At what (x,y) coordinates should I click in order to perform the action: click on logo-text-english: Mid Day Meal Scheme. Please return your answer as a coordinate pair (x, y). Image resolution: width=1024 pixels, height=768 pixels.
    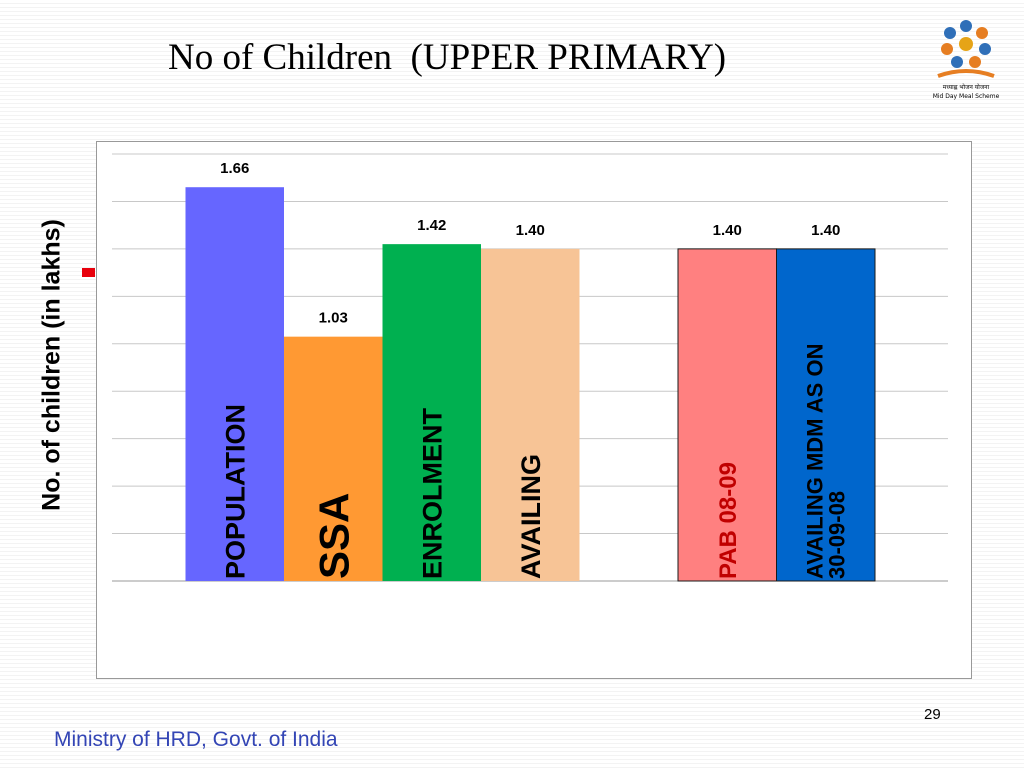
    Looking at the image, I should click on (966, 96).